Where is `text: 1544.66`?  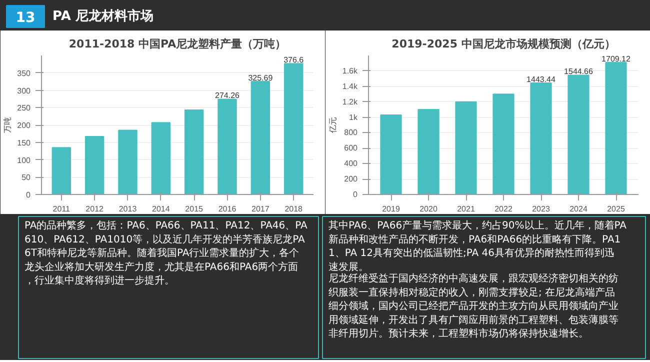 text: 1544.66 is located at coordinates (578, 71).